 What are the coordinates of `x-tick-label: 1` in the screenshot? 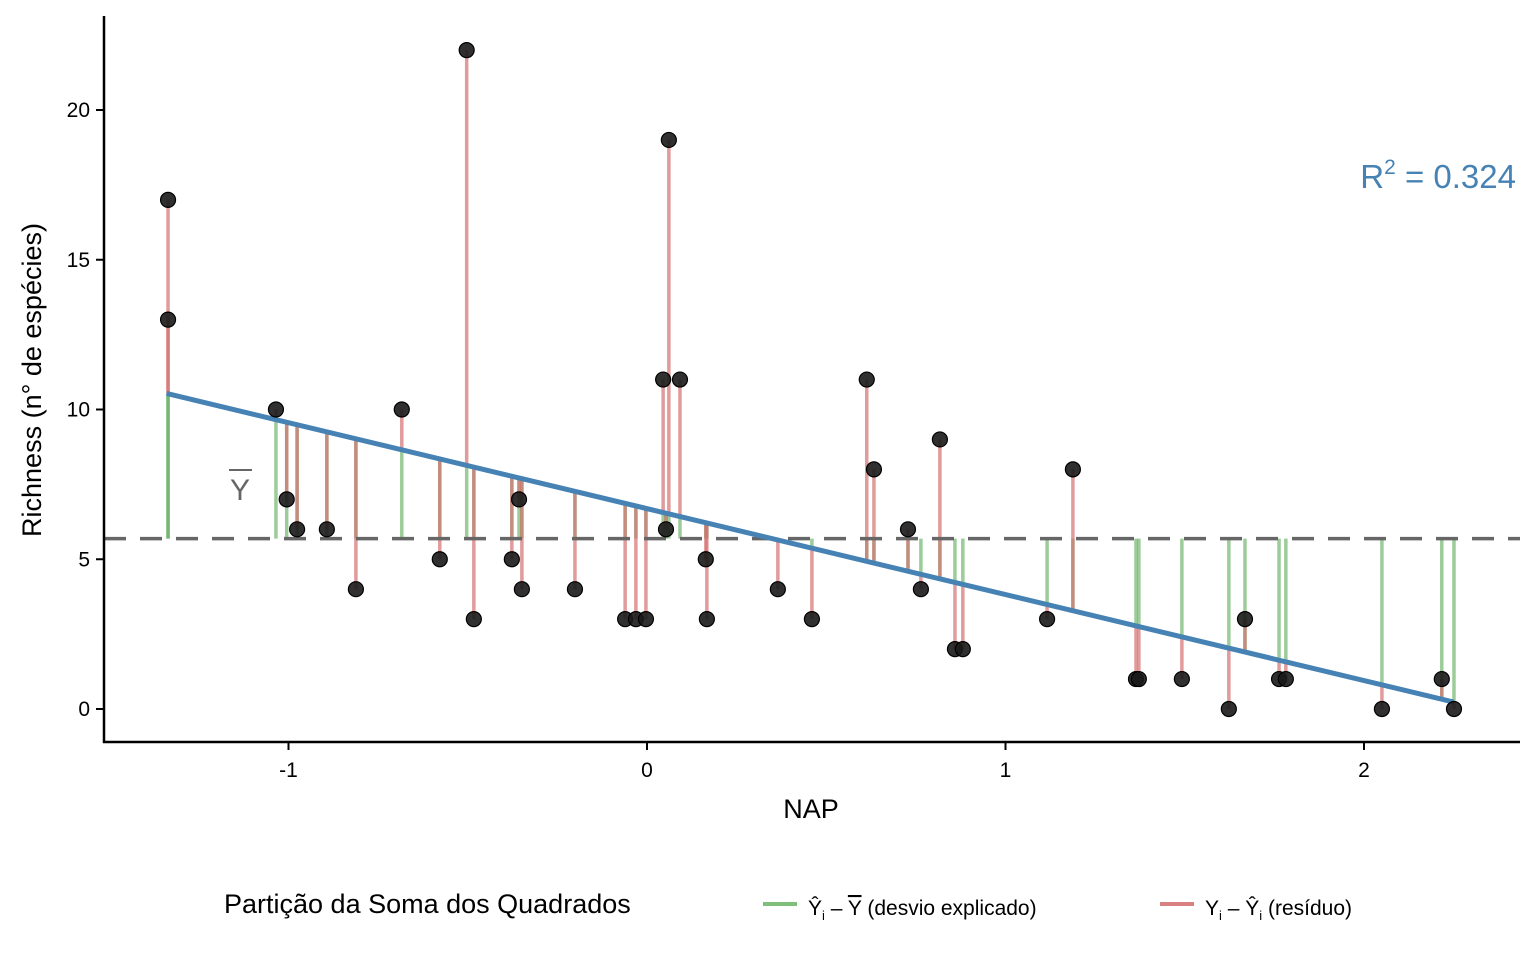 It's located at (1006, 770).